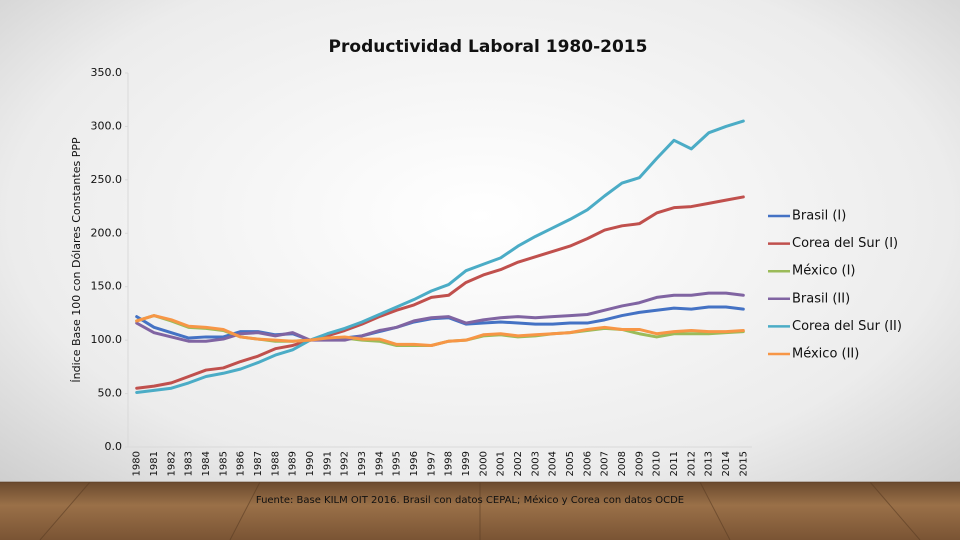 The image size is (960, 540). I want to click on wood-planks, so click(480, 510).